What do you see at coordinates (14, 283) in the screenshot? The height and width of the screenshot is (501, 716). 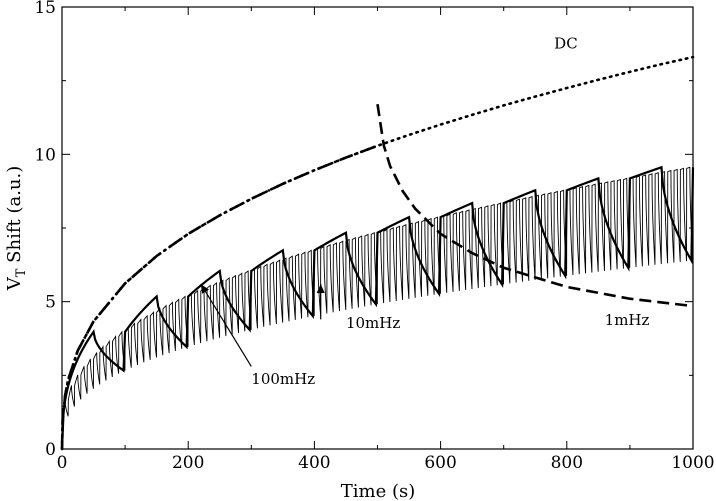 I see `y-axis-title-main: V` at bounding box center [14, 283].